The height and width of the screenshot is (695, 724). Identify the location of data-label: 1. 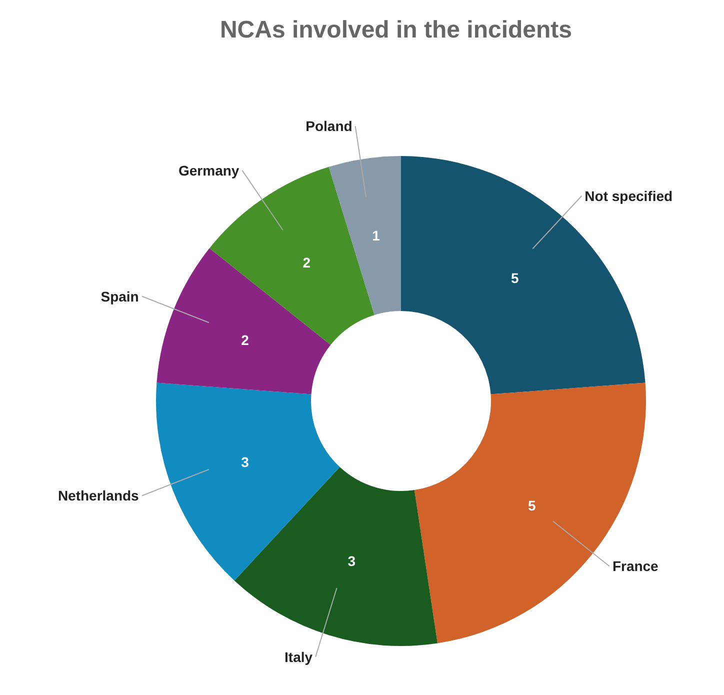
(376, 235).